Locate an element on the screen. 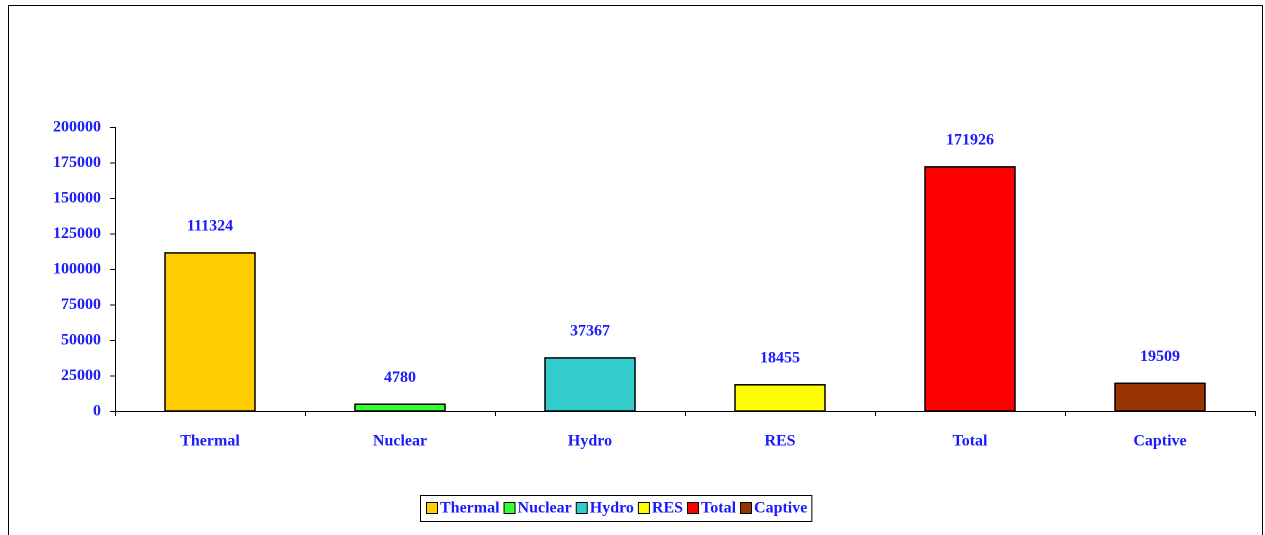  value-label: 4780 is located at coordinates (400, 377).